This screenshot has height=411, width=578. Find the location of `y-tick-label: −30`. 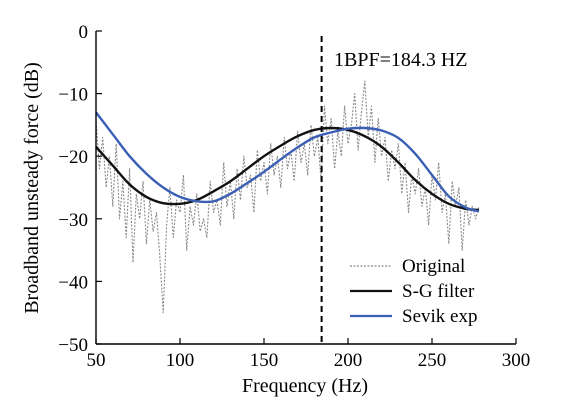

y-tick-label: −30 is located at coordinates (73, 220).